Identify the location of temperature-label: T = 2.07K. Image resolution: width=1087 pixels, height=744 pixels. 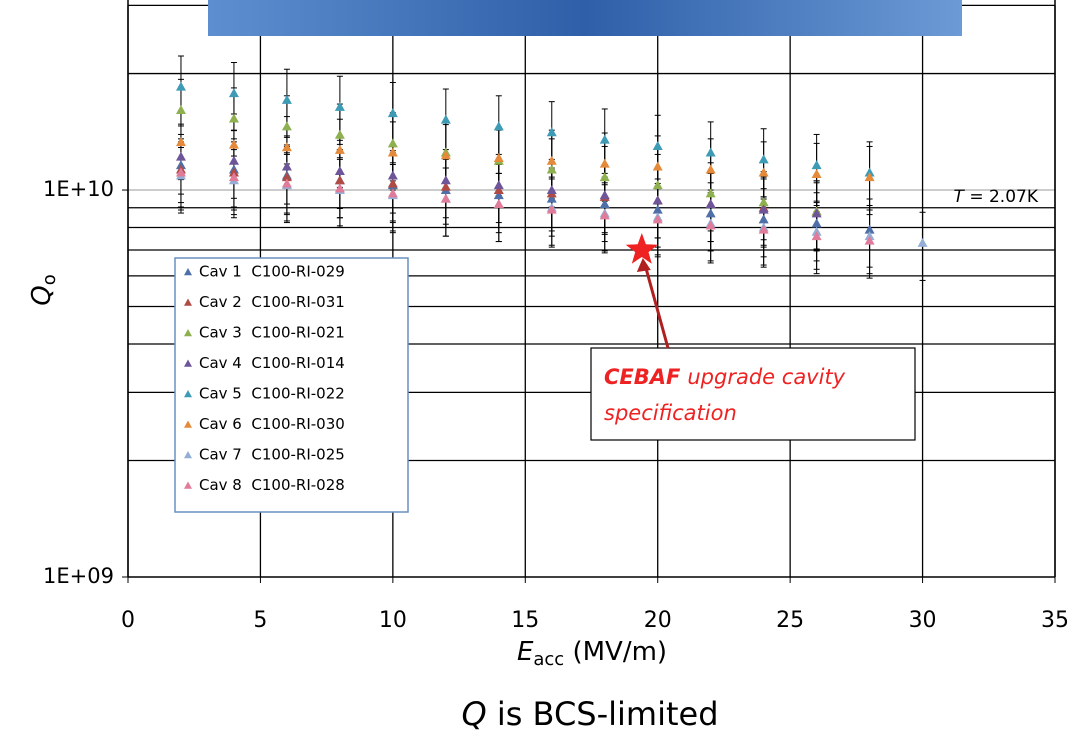
(996, 197).